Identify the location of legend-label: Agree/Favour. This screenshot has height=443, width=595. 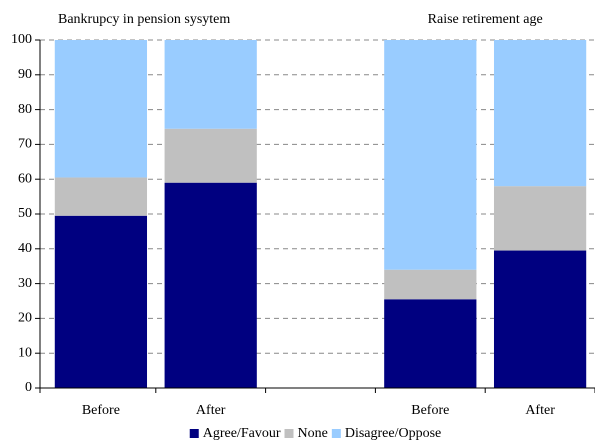
(242, 433).